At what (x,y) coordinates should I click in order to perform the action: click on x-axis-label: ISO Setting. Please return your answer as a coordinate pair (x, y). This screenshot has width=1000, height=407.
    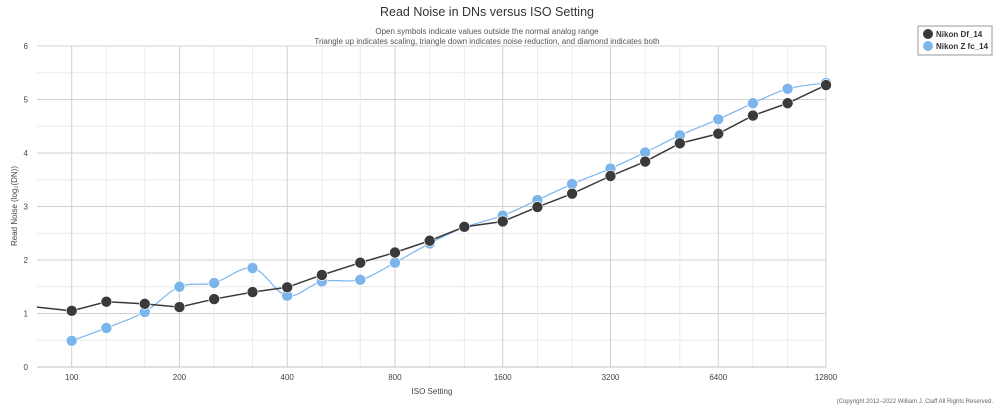
    Looking at the image, I should click on (432, 391).